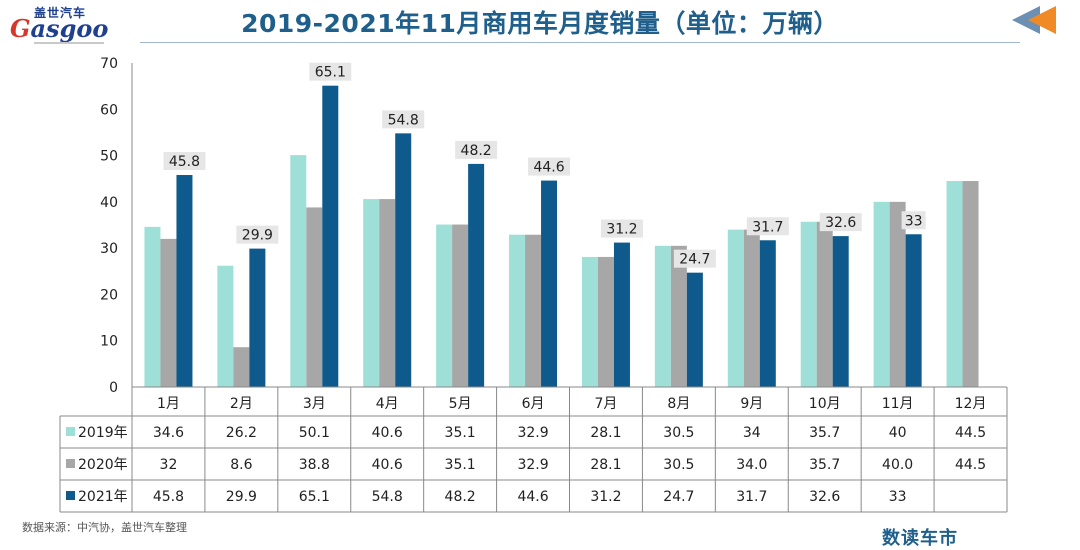 This screenshot has height=550, width=1080. Describe the element at coordinates (589, 321) in the screenshot. I see `bar-2019年-7月` at that location.